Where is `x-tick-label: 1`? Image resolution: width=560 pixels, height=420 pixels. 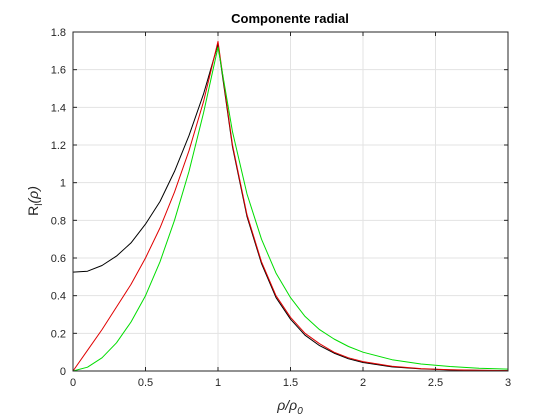 x-tick-label: 1 is located at coordinates (218, 383).